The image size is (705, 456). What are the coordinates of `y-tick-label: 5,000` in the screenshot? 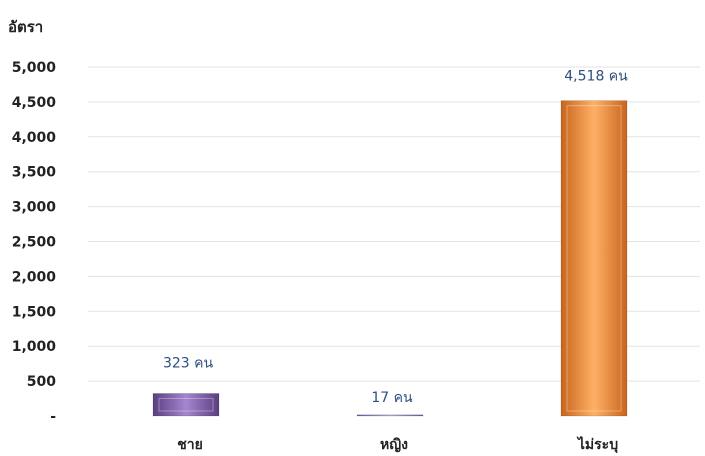 It's located at (34, 68).